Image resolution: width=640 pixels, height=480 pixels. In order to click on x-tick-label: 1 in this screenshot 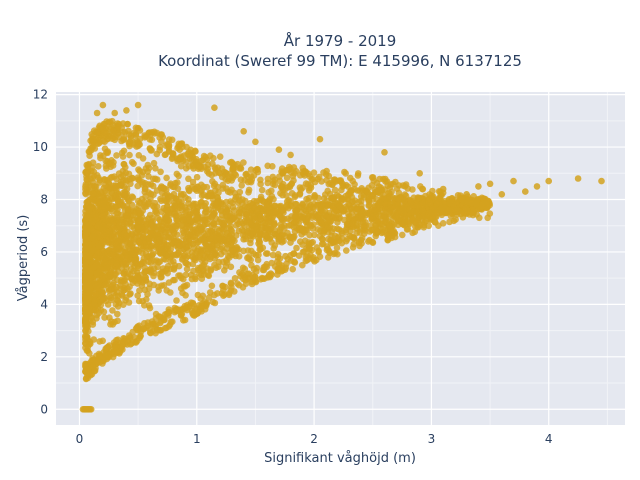, I will do `click(197, 439)`.